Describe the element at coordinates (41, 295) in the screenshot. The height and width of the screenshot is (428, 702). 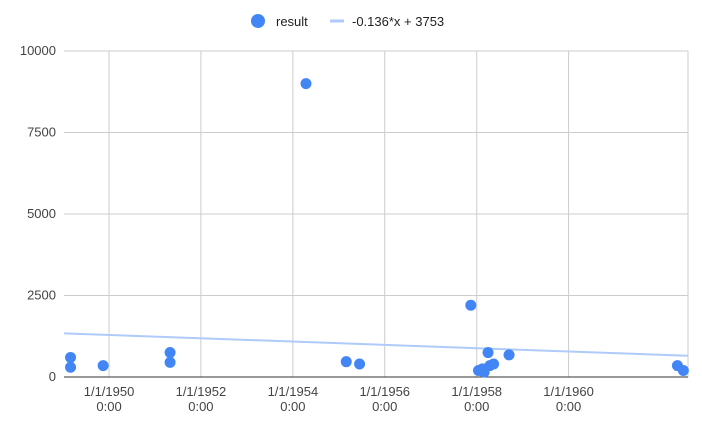
I see `y-tick-label: 2500` at that location.